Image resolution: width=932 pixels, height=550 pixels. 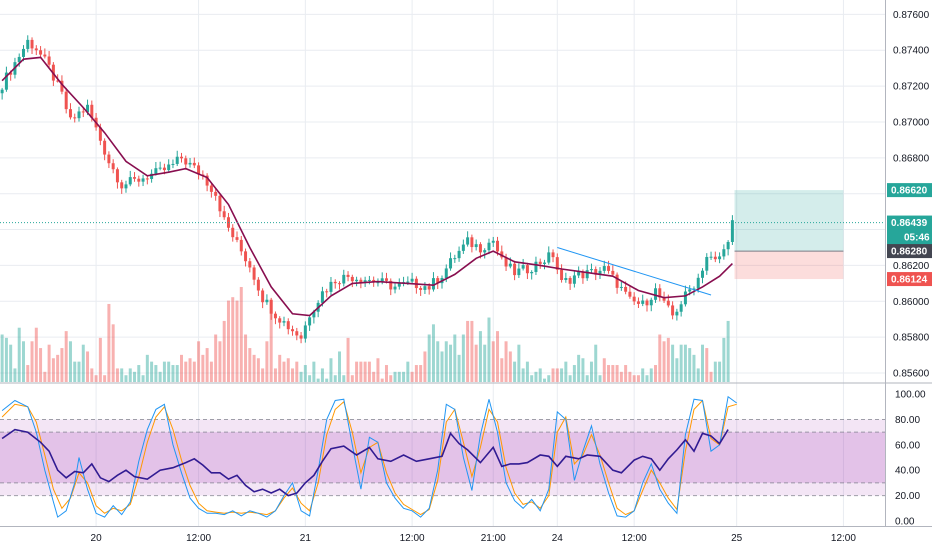 I want to click on price-tick-label: 0.86800, so click(x=911, y=158).